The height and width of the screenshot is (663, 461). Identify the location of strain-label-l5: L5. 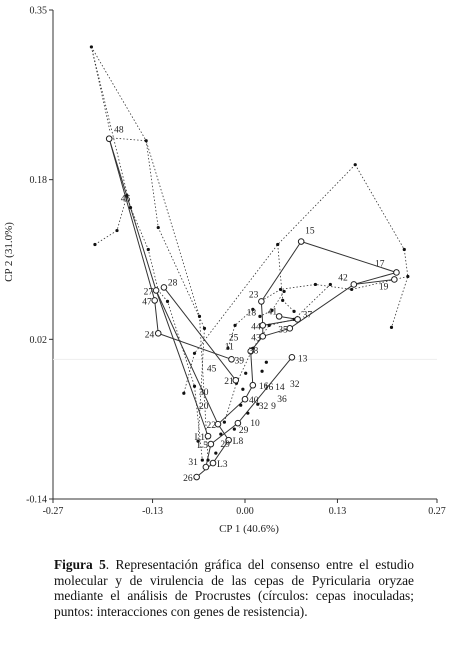
(202, 446).